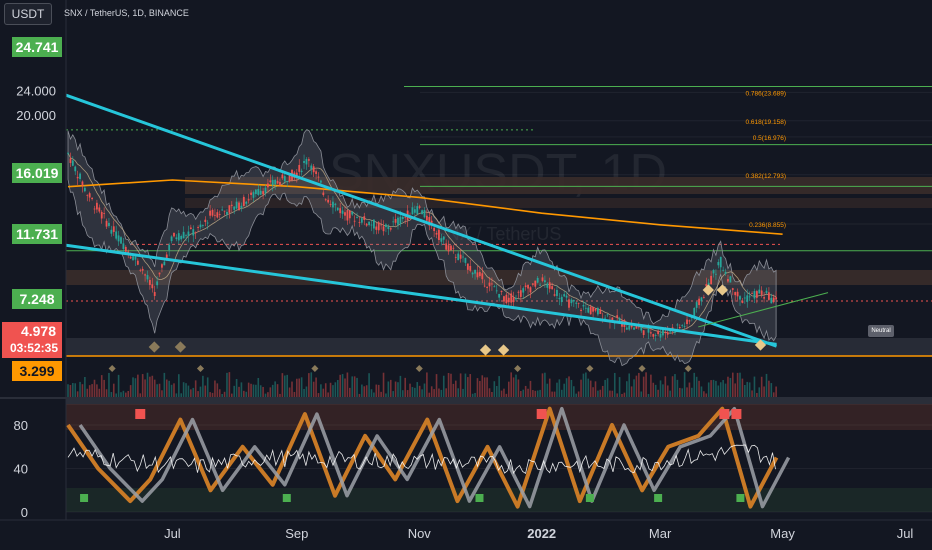  What do you see at coordinates (769, 138) in the screenshot?
I see `fib-level-label: 0.5(16.976)` at bounding box center [769, 138].